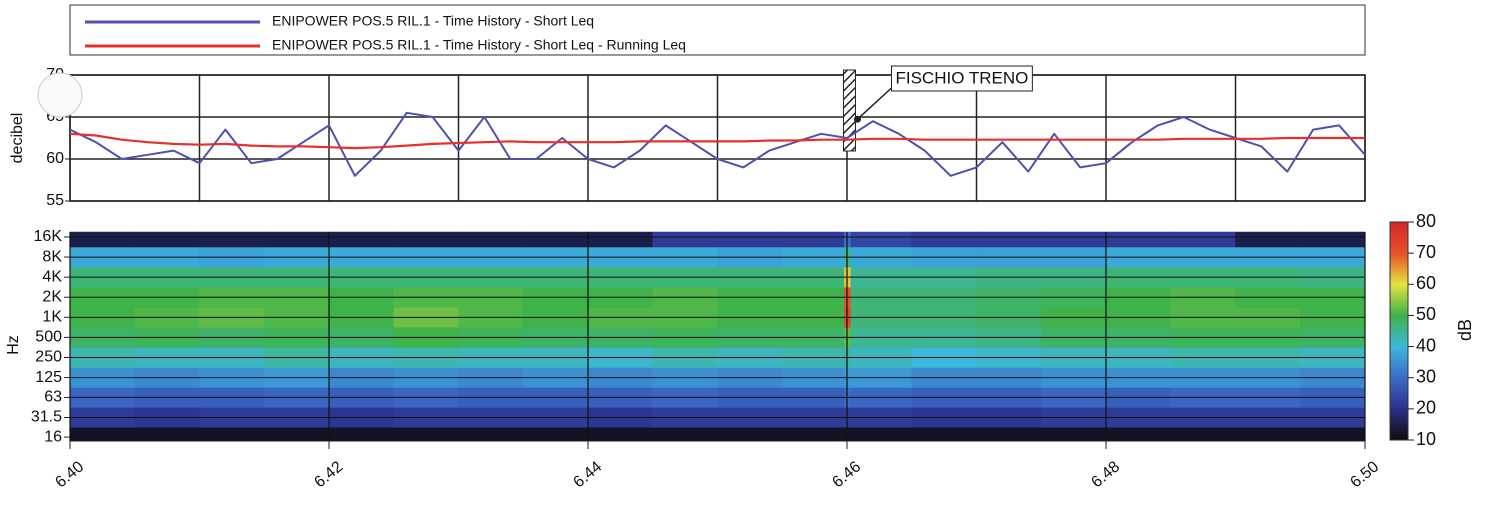 The width and height of the screenshot is (1485, 509). Describe the element at coordinates (13, 345) in the screenshot. I see `y-axis-label: Hz` at that location.